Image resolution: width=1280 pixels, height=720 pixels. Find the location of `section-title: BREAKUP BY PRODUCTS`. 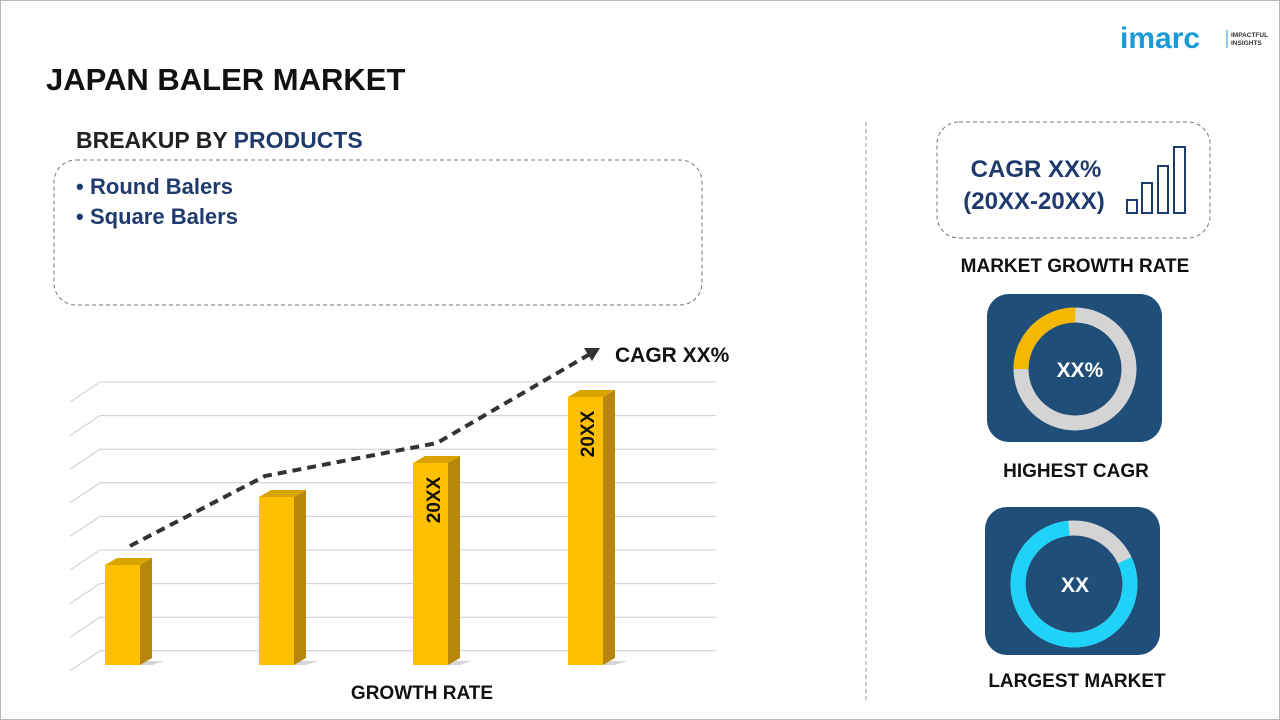

section-title: BREAKUP BY PRODUCTS is located at coordinates (219, 140).